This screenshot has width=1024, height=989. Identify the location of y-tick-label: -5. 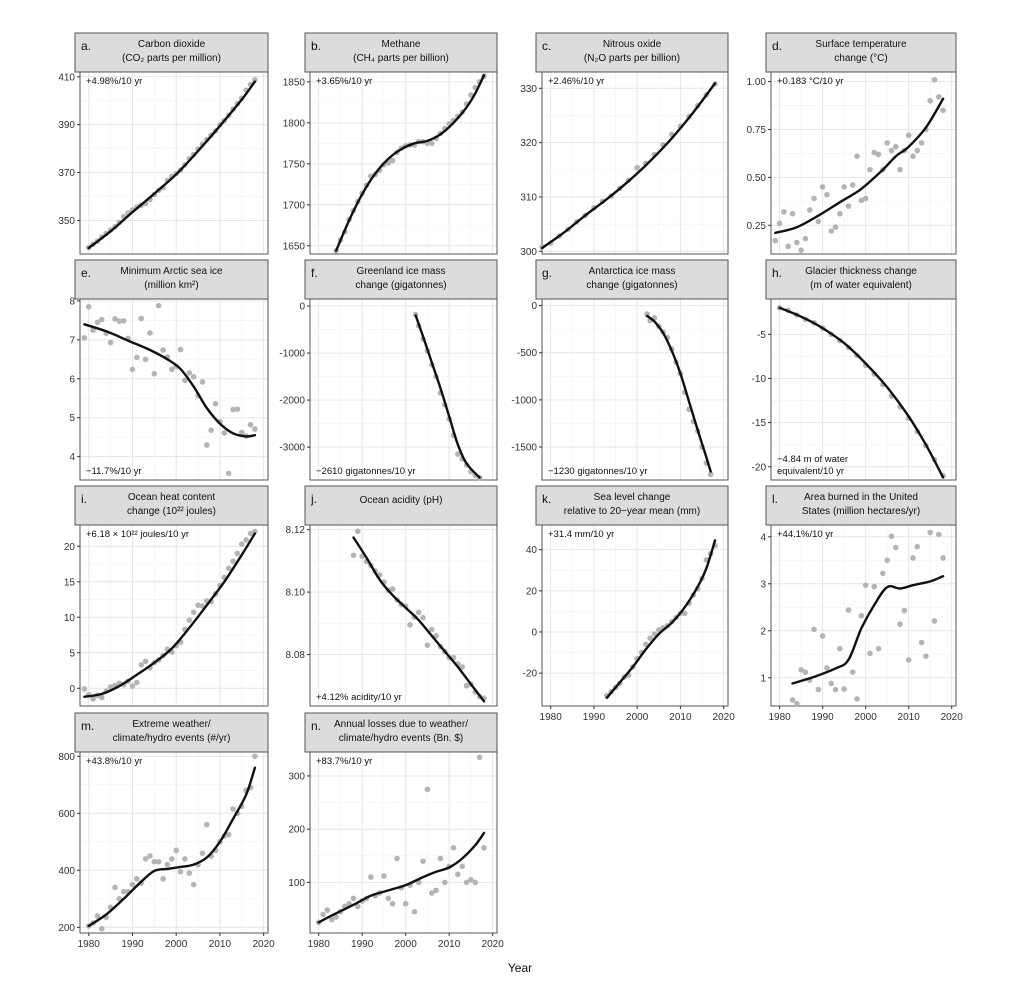
(761, 335).